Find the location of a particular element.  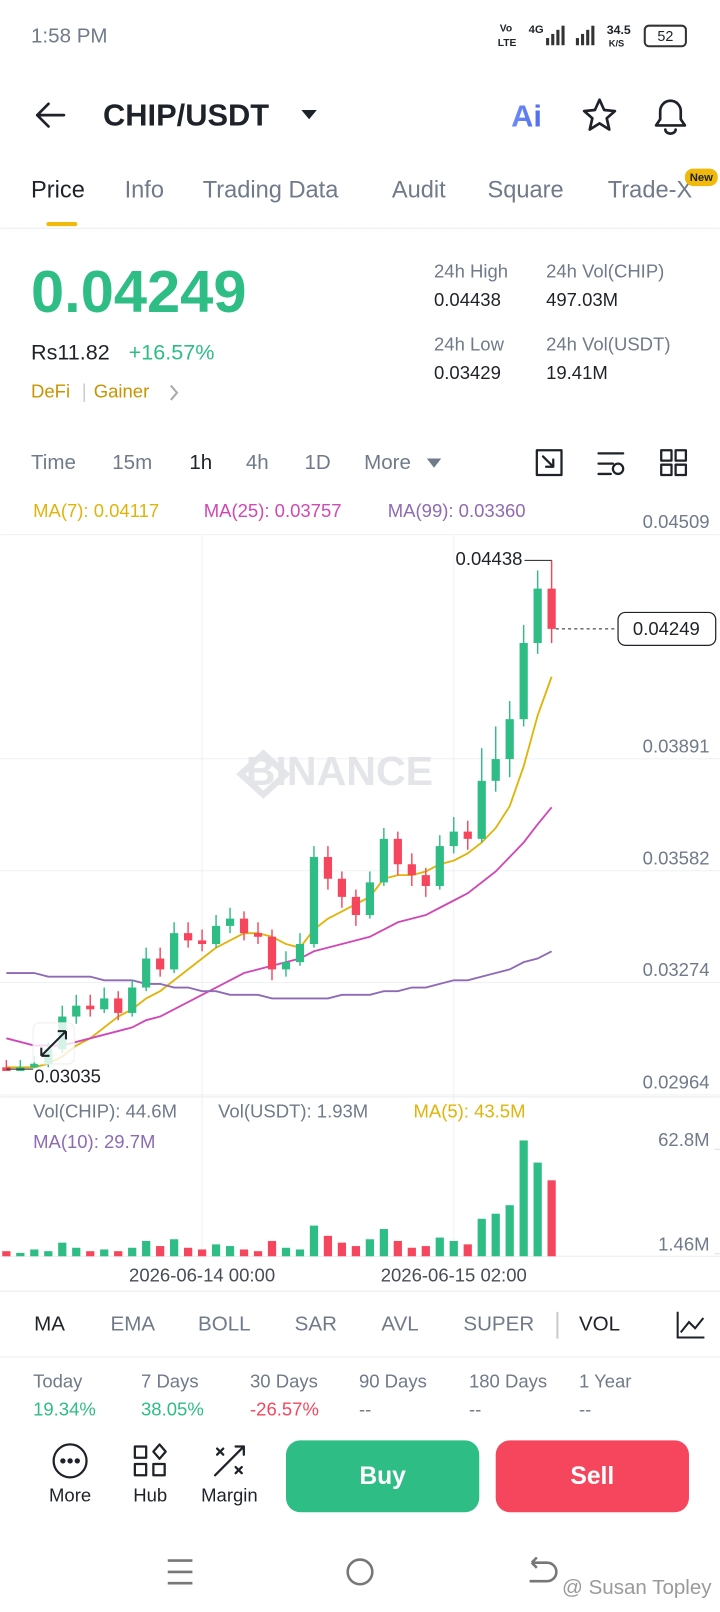

x-tick-label: 2026-06-15 02:00 is located at coordinates (454, 1275).